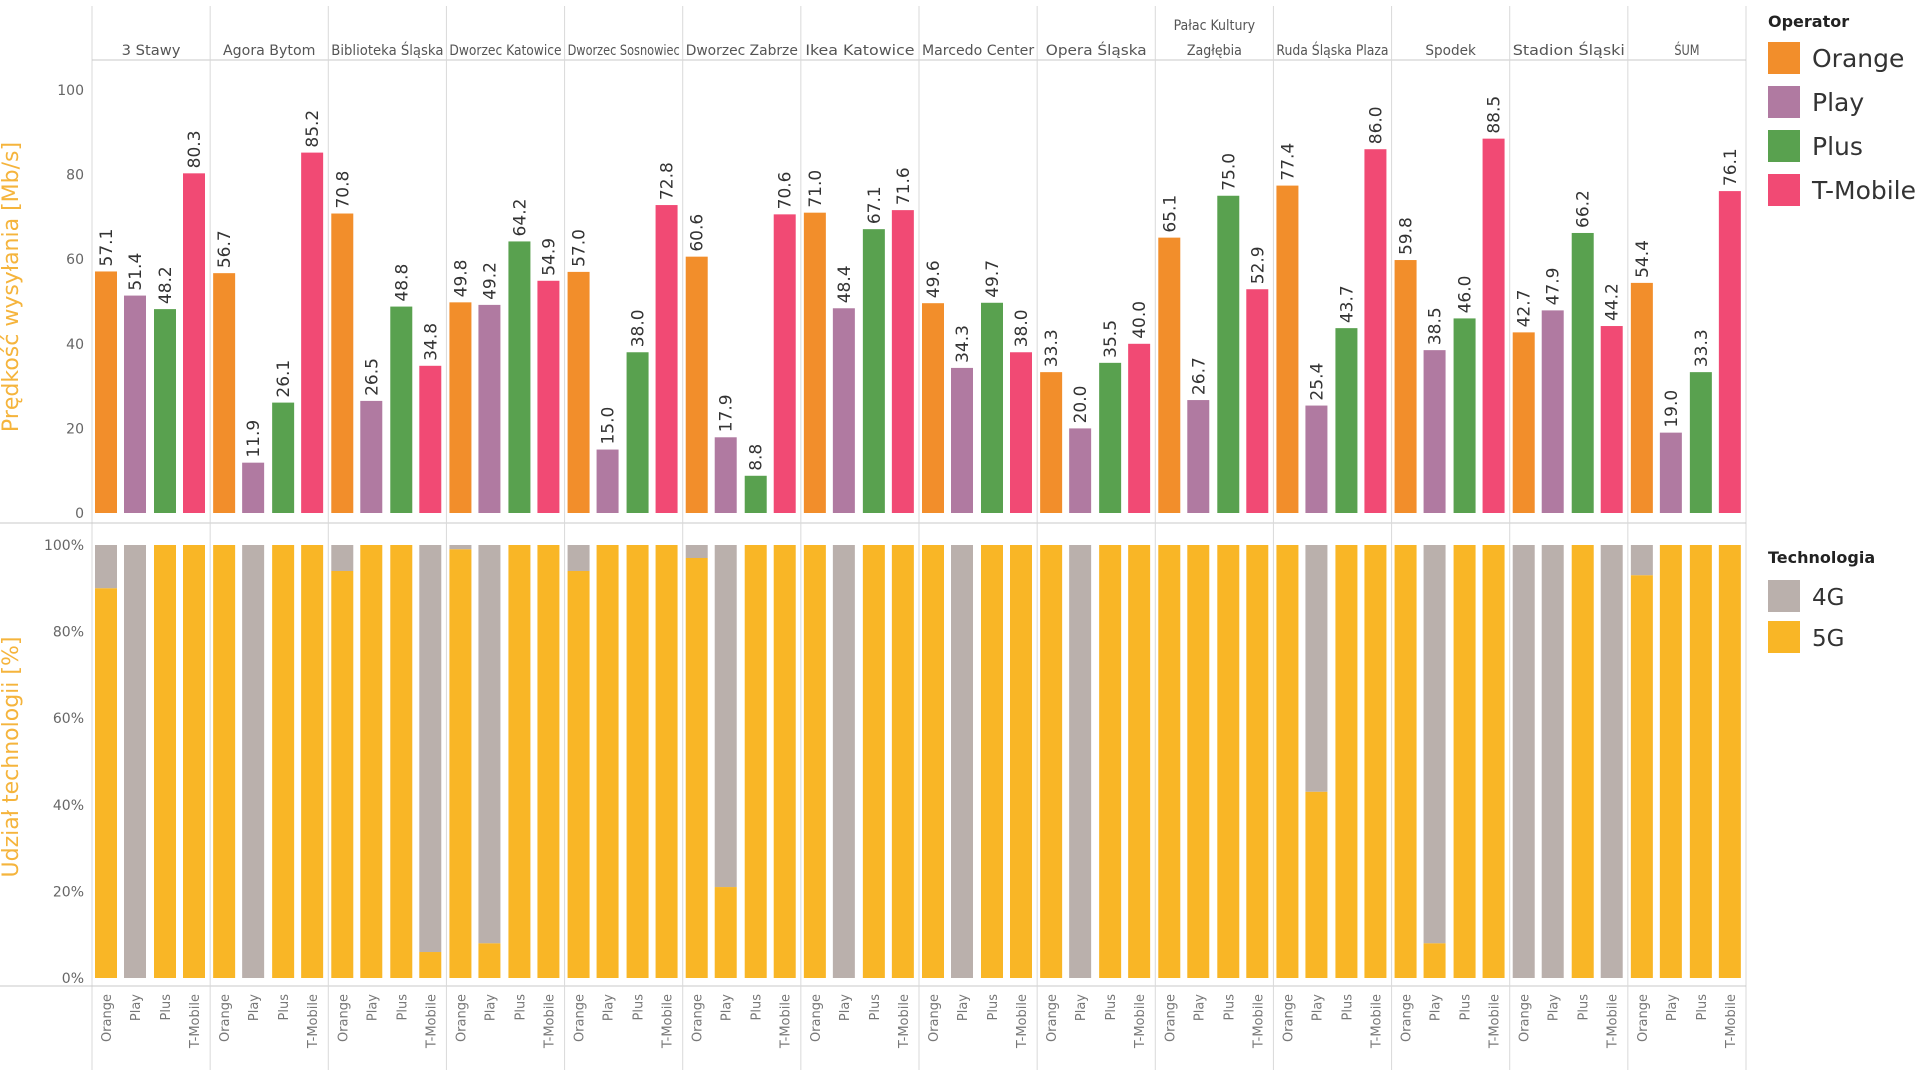 Image resolution: width=1920 pixels, height=1084 pixels. Describe the element at coordinates (1407, 1018) in the screenshot. I see `operator-axis-label-spodek-orange: Orange` at that location.